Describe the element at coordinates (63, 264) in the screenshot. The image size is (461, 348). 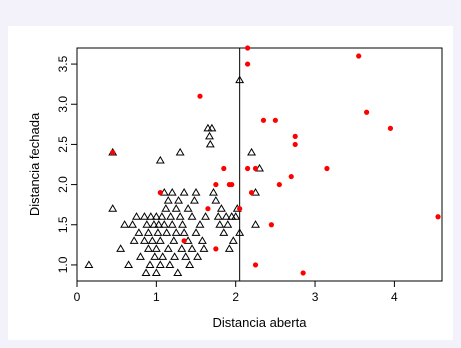
I see `y-tick-label: 1.0` at that location.